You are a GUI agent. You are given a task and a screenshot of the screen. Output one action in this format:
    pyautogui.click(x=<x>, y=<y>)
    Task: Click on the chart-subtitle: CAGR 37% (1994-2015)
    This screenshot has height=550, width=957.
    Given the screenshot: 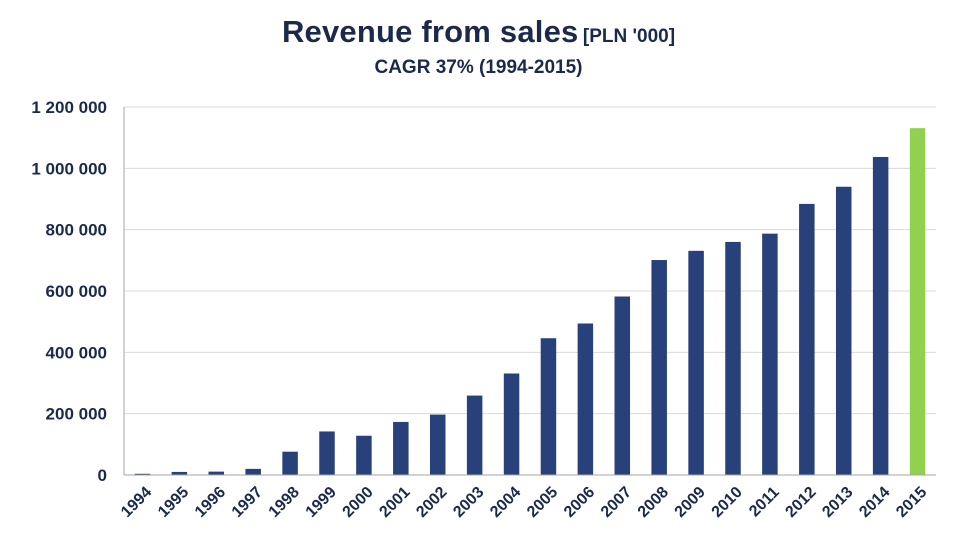 What is the action you would take?
    pyautogui.click(x=478, y=67)
    